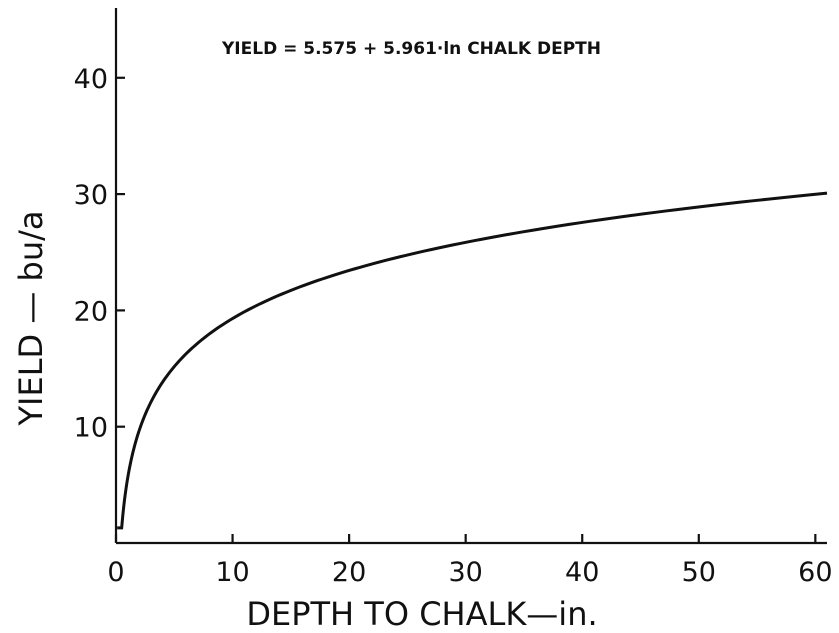 The image size is (839, 633). Describe the element at coordinates (232, 572) in the screenshot. I see `x-tick-label: 10` at that location.